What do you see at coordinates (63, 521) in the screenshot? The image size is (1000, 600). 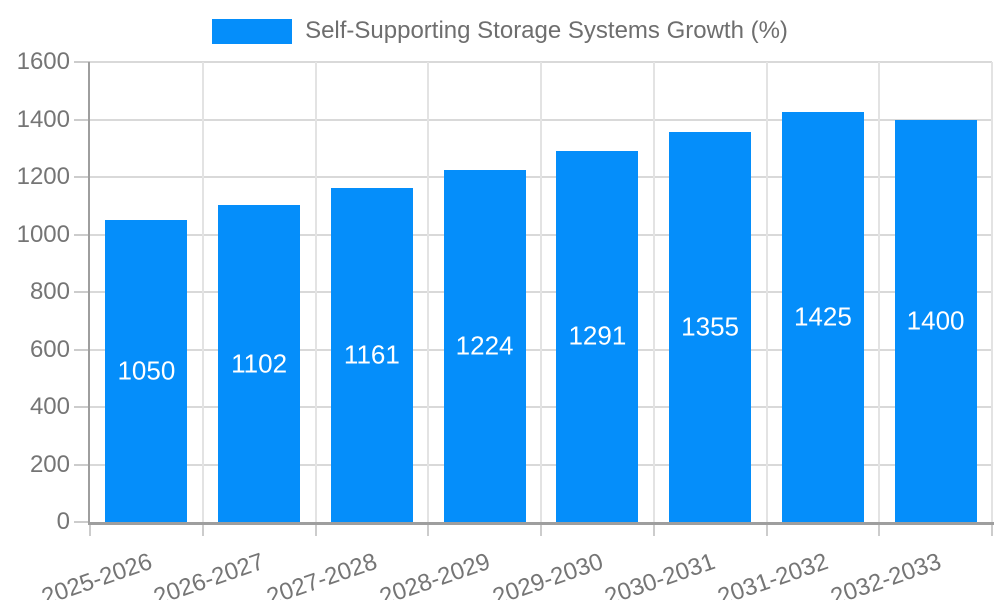 I see `y-axis-tick-label: 0` at bounding box center [63, 521].